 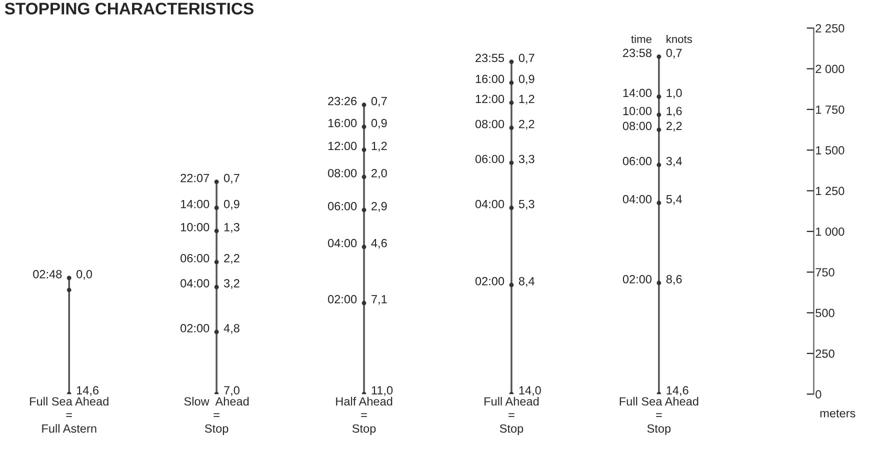 What do you see at coordinates (232, 227) in the screenshot?
I see `annotation: 1,3` at bounding box center [232, 227].